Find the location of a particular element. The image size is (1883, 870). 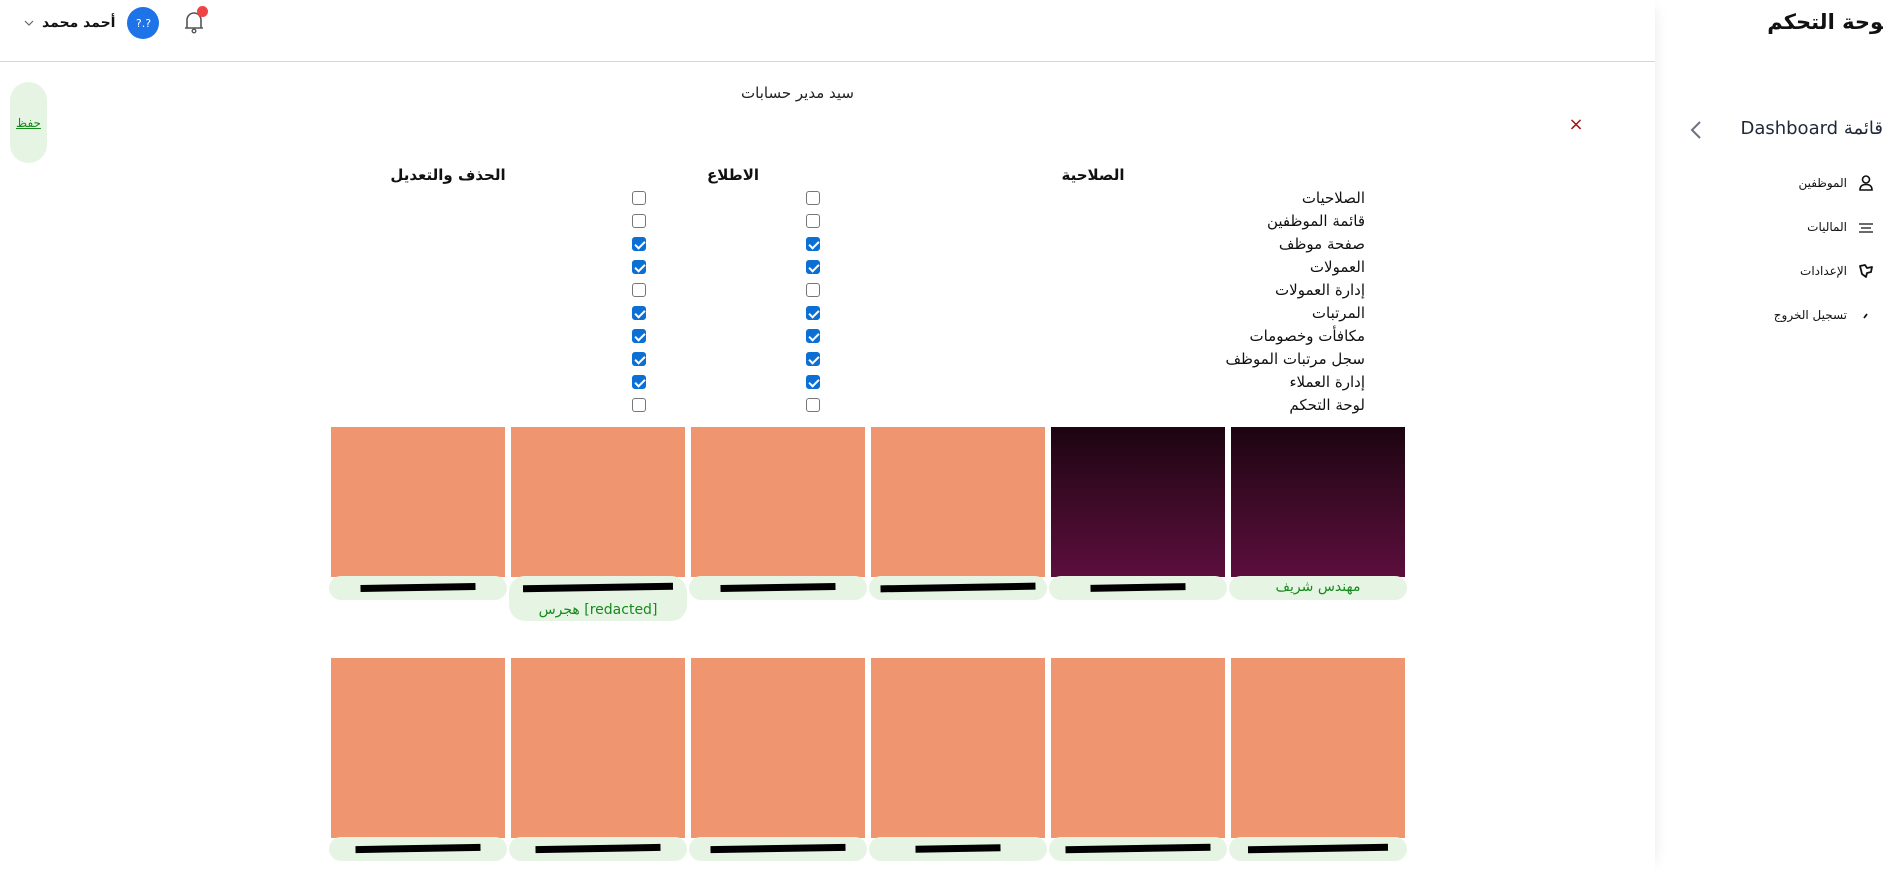

sidebar-item-label: تسجيل الخروج is located at coordinates (1810, 315).